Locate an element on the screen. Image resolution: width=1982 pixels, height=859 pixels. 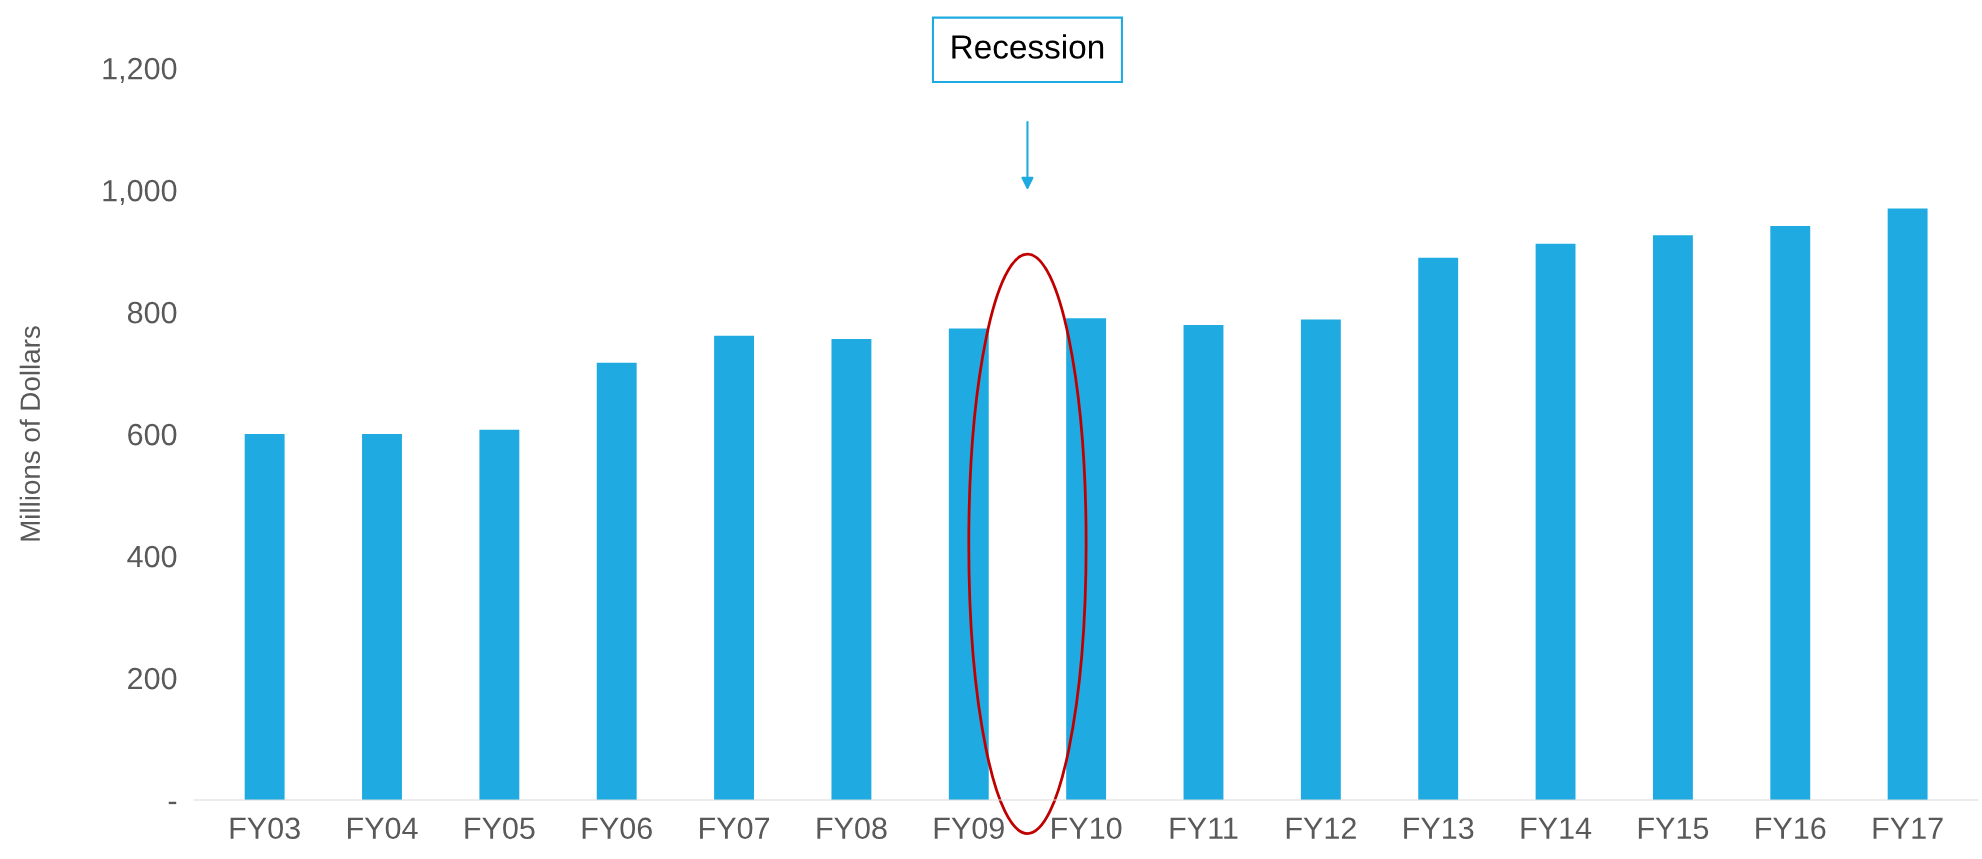
x-tick-label: FY13 is located at coordinates (1439, 828).